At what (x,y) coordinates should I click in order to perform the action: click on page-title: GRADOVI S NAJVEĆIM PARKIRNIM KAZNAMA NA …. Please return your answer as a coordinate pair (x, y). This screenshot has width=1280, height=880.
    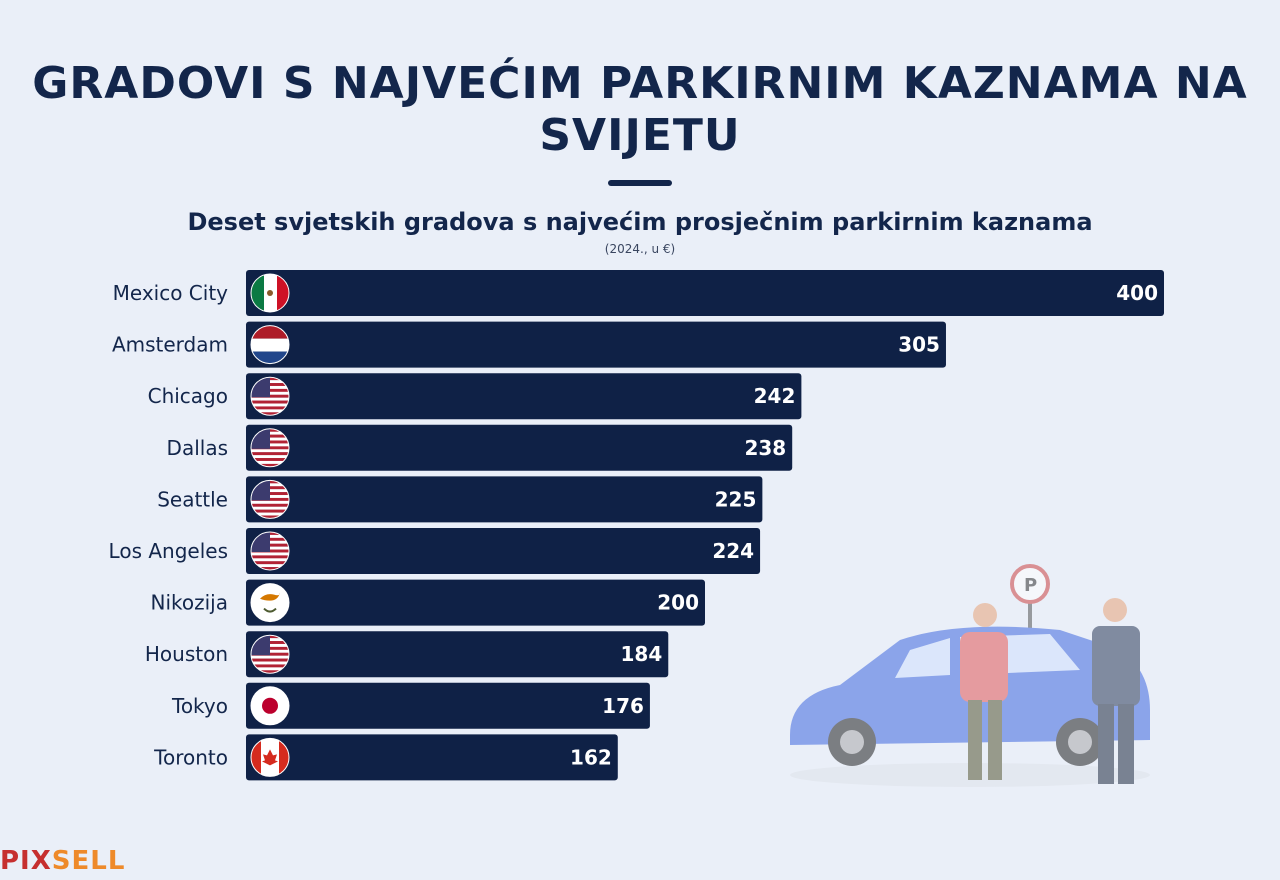
    Looking at the image, I should click on (640, 109).